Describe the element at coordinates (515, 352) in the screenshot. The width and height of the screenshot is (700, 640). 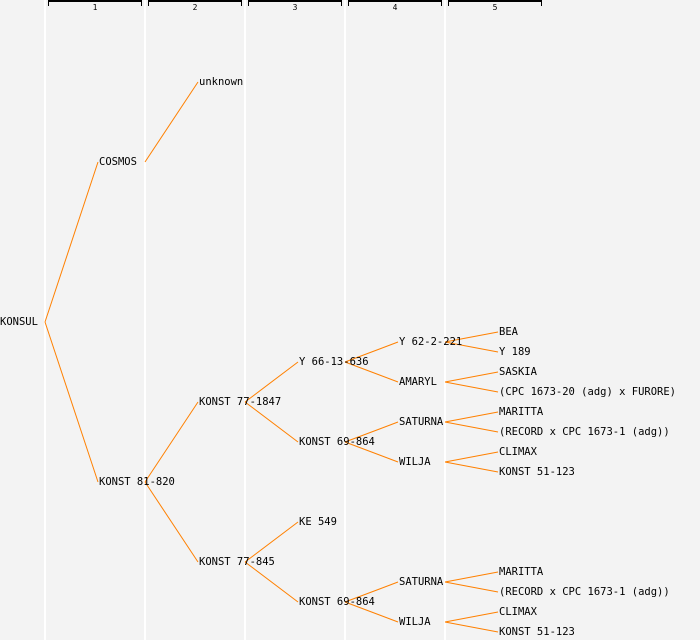
I see `pedigree-node: Y 189` at that location.